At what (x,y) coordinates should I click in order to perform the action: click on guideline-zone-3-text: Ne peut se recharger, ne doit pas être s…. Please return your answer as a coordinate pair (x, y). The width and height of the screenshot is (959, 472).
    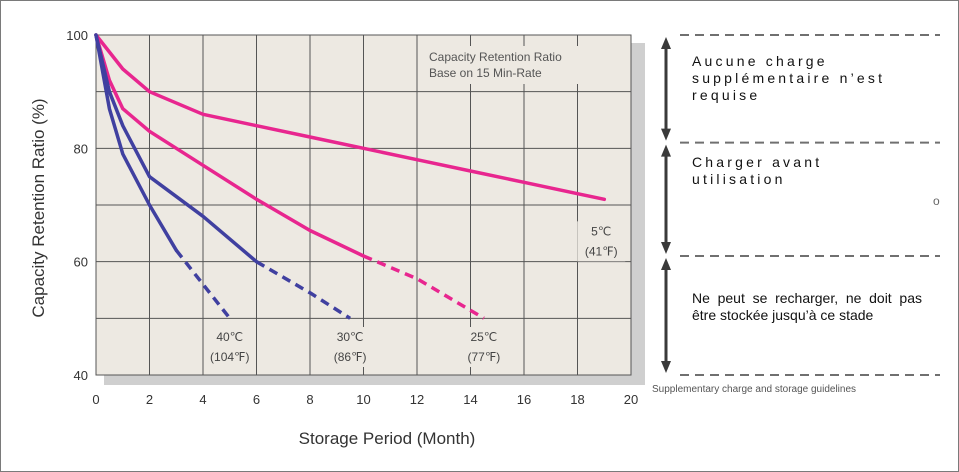
    Looking at the image, I should click on (807, 306).